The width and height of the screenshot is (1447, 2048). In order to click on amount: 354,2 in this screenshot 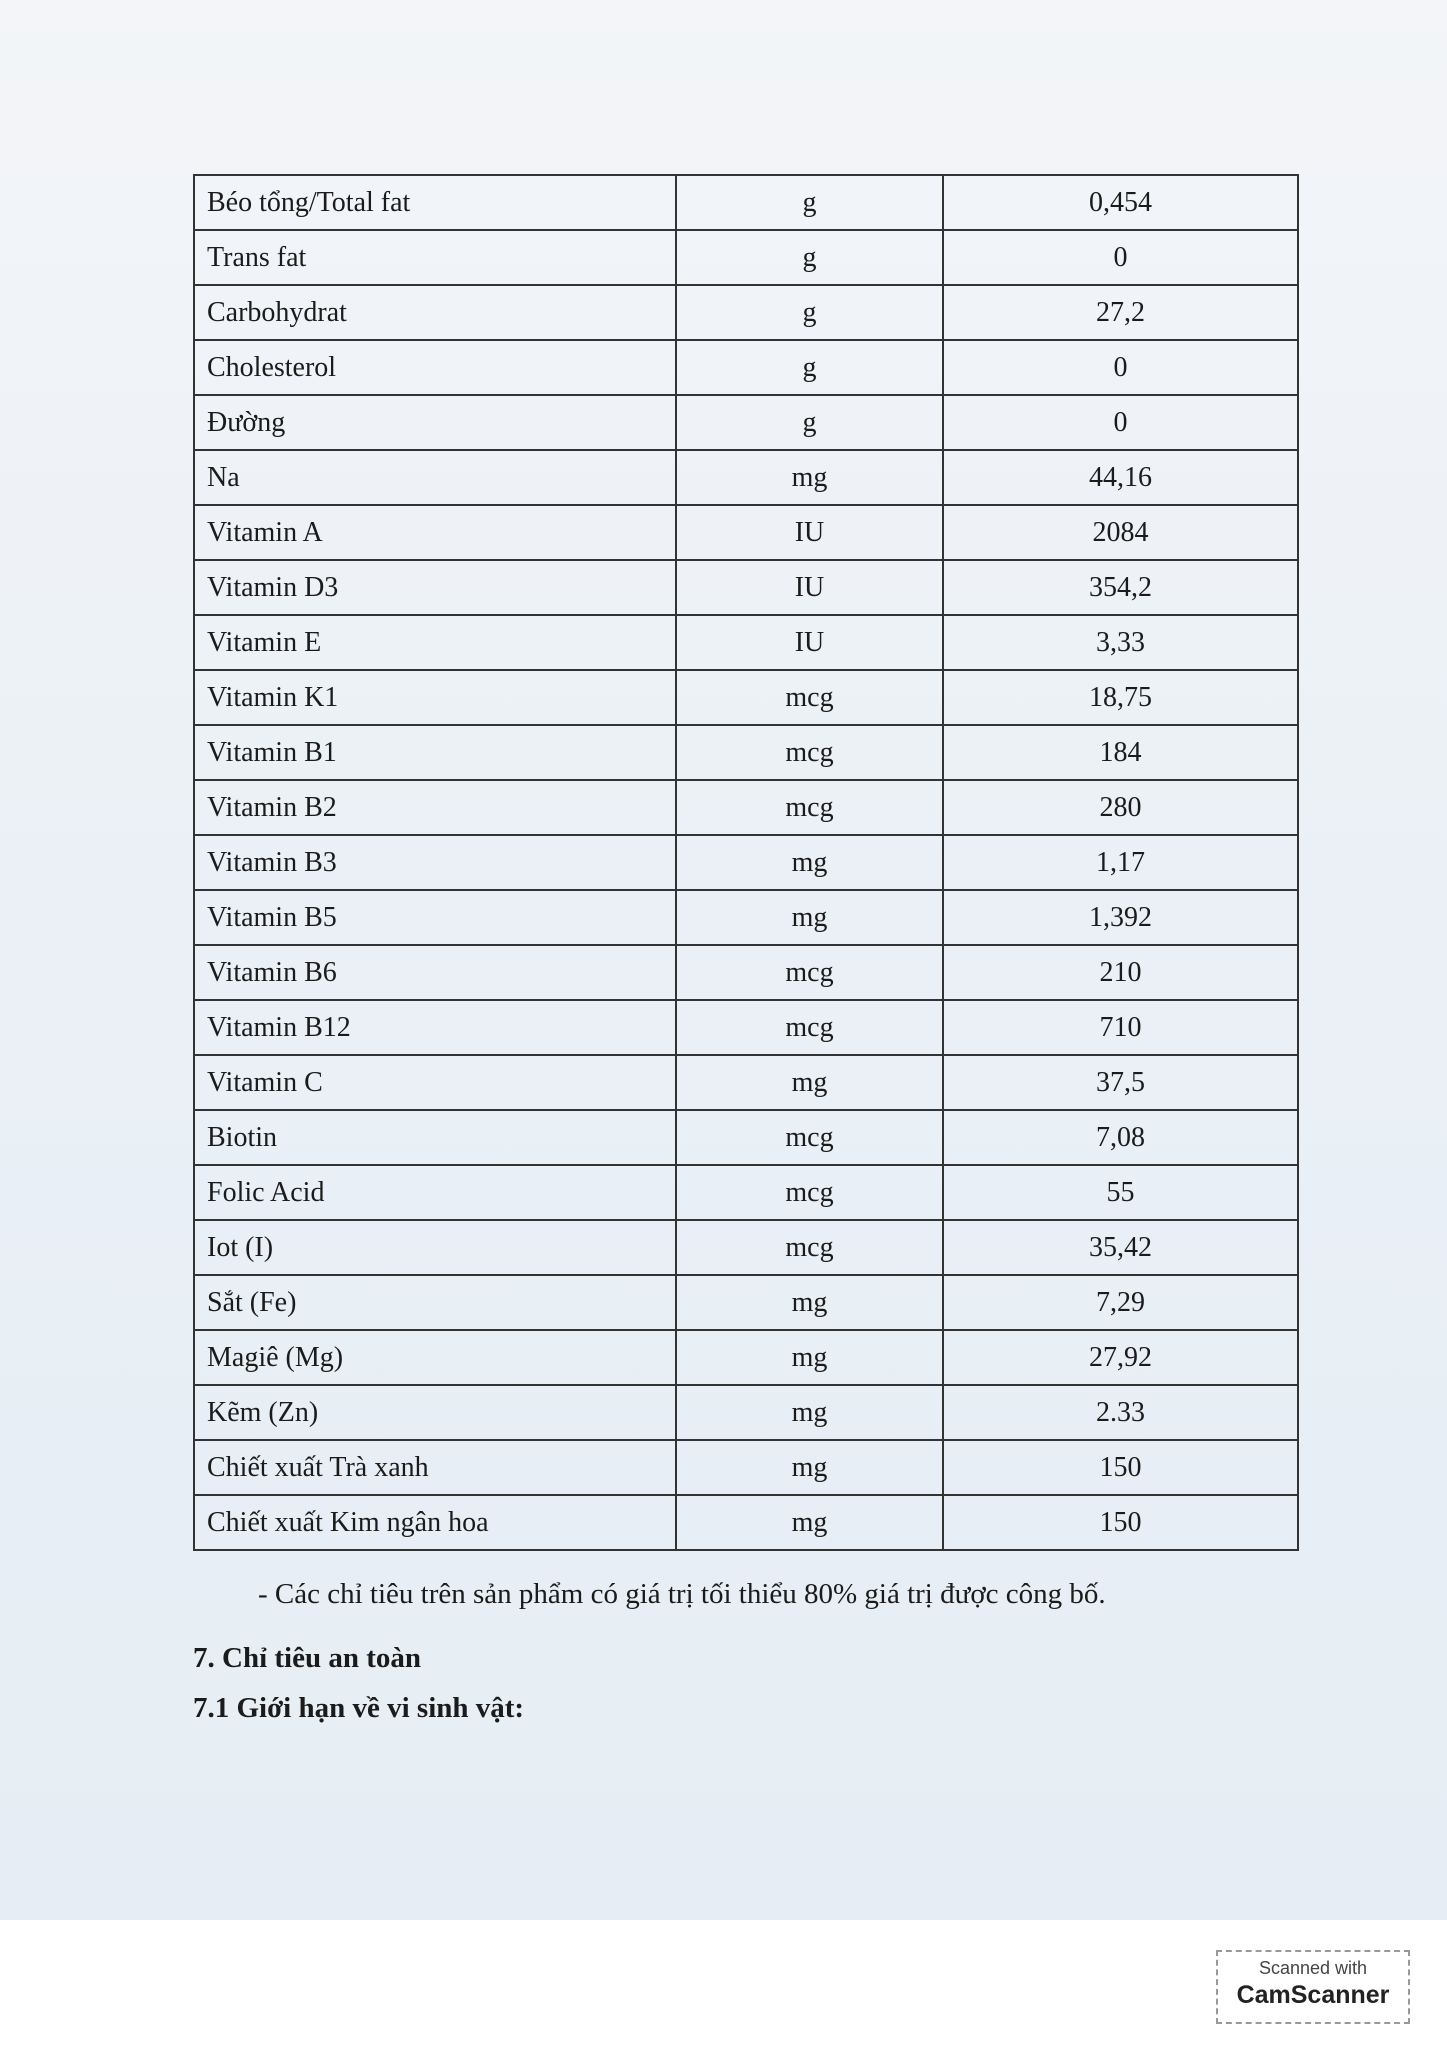, I will do `click(1120, 587)`.